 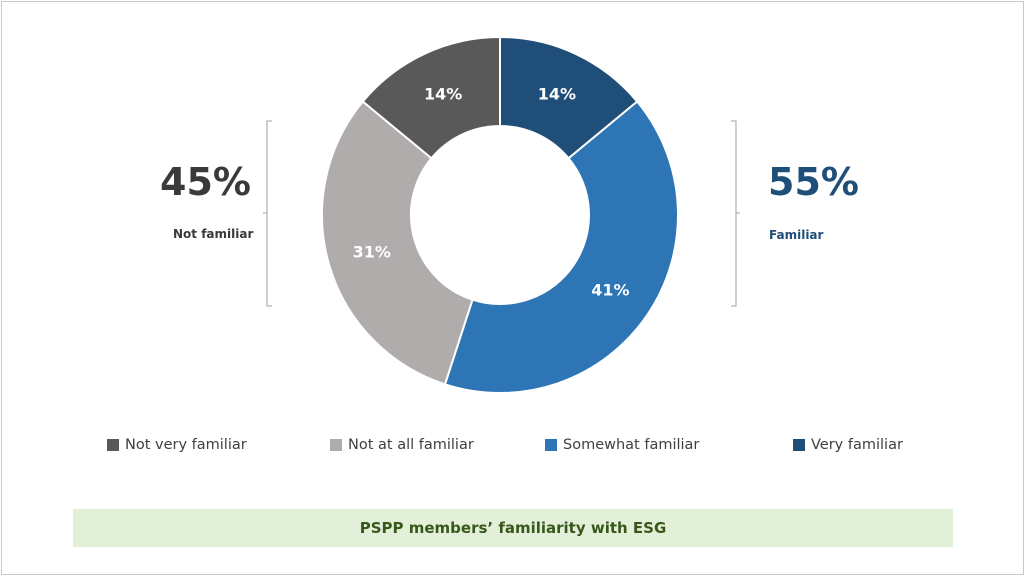 I want to click on donut-slice-very-familiar, so click(x=569, y=97).